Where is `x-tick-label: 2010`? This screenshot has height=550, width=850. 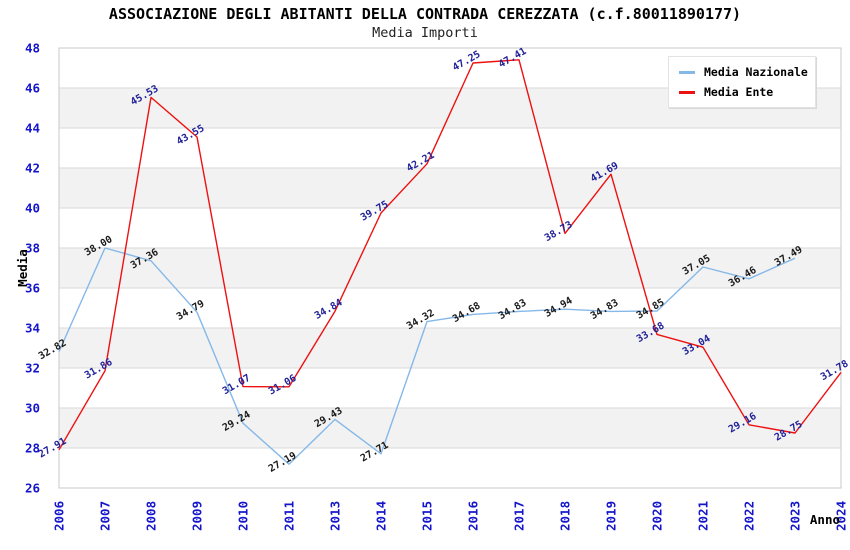 x-tick-label: 2010 is located at coordinates (243, 516).